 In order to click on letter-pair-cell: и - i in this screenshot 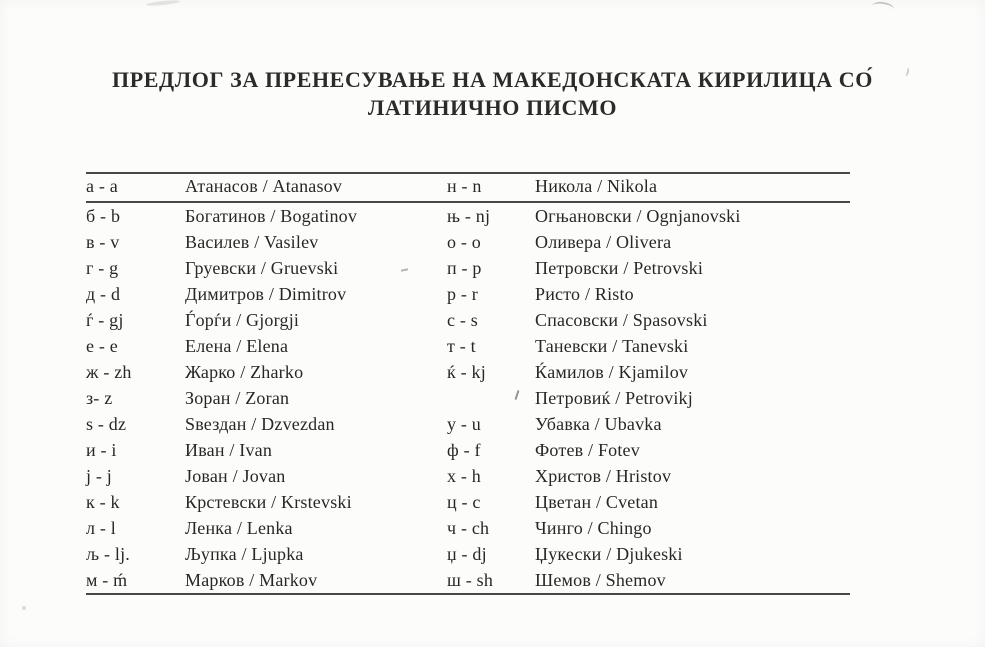, I will do `click(101, 450)`.